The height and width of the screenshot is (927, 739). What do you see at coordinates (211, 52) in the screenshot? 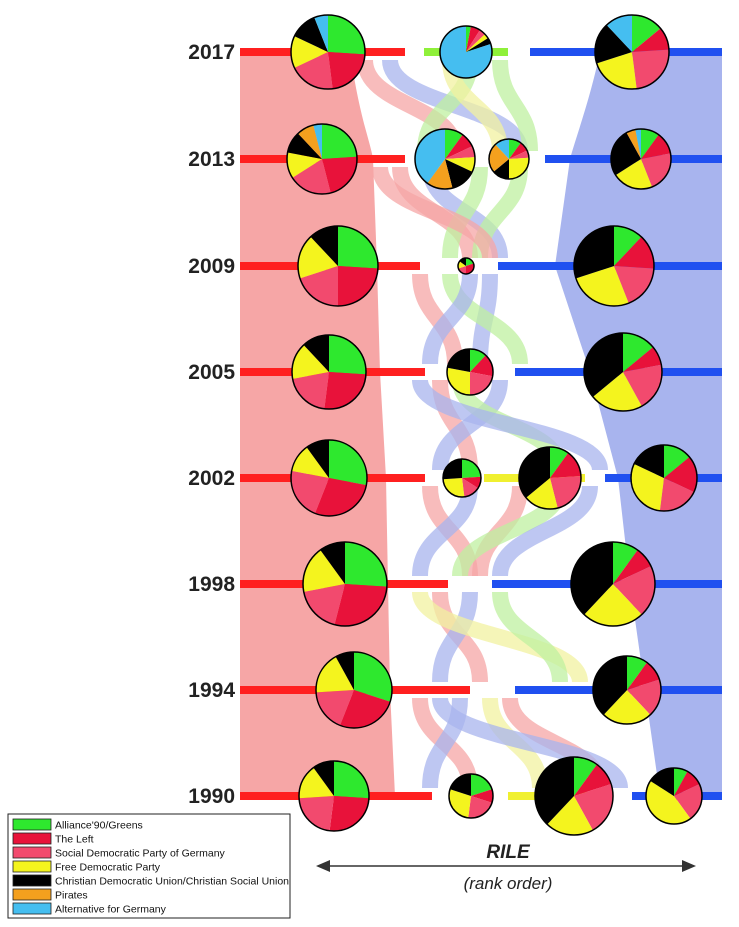
I see `year-label: 2017` at bounding box center [211, 52].